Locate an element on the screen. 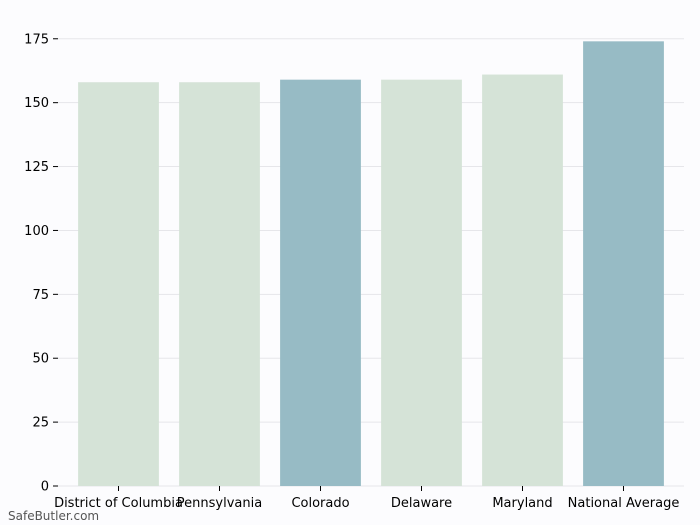 This screenshot has height=525, width=700. y-tick-label: 25 is located at coordinates (40, 423).